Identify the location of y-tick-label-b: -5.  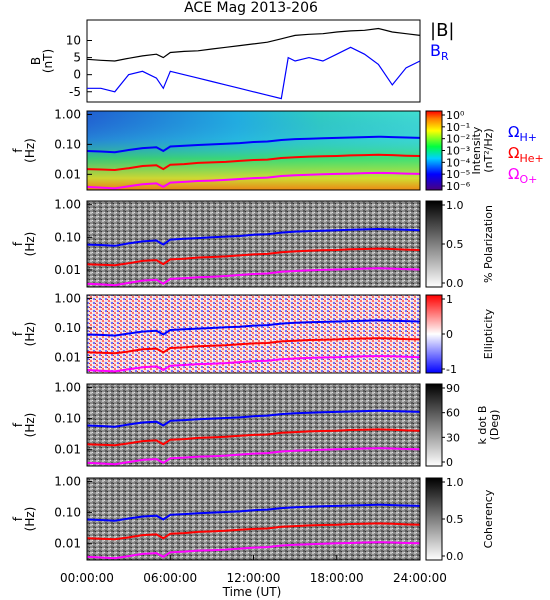
(75, 92).